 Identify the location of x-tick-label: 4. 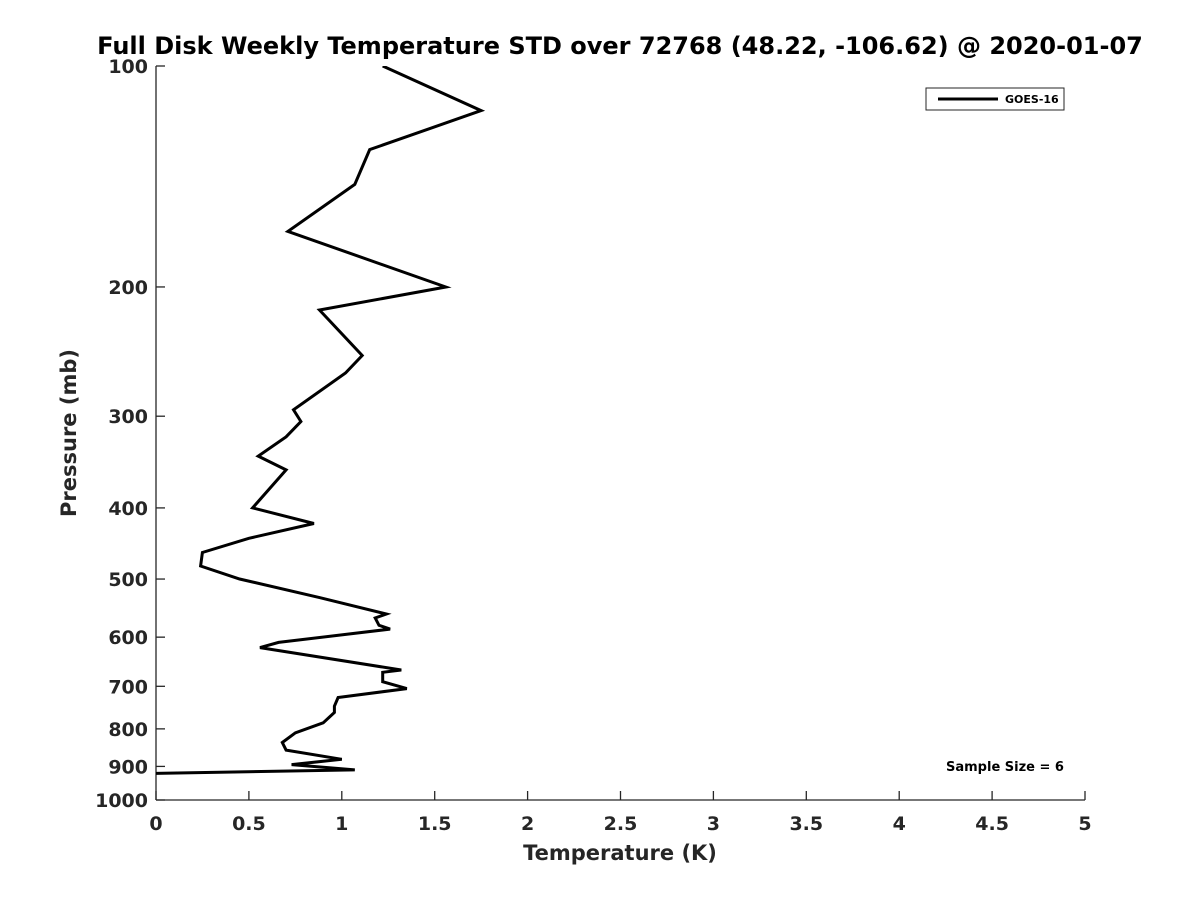
(899, 824).